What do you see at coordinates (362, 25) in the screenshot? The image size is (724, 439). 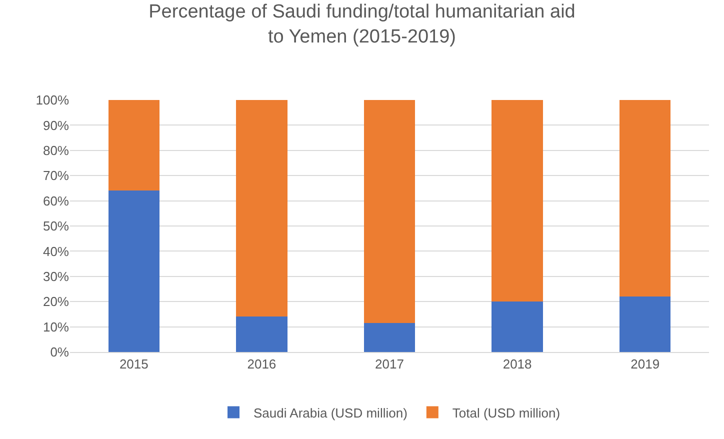 I see `chart-title: Percentage of Saudi funding/total humanitarian aid to Yemen (2015-2019)` at bounding box center [362, 25].